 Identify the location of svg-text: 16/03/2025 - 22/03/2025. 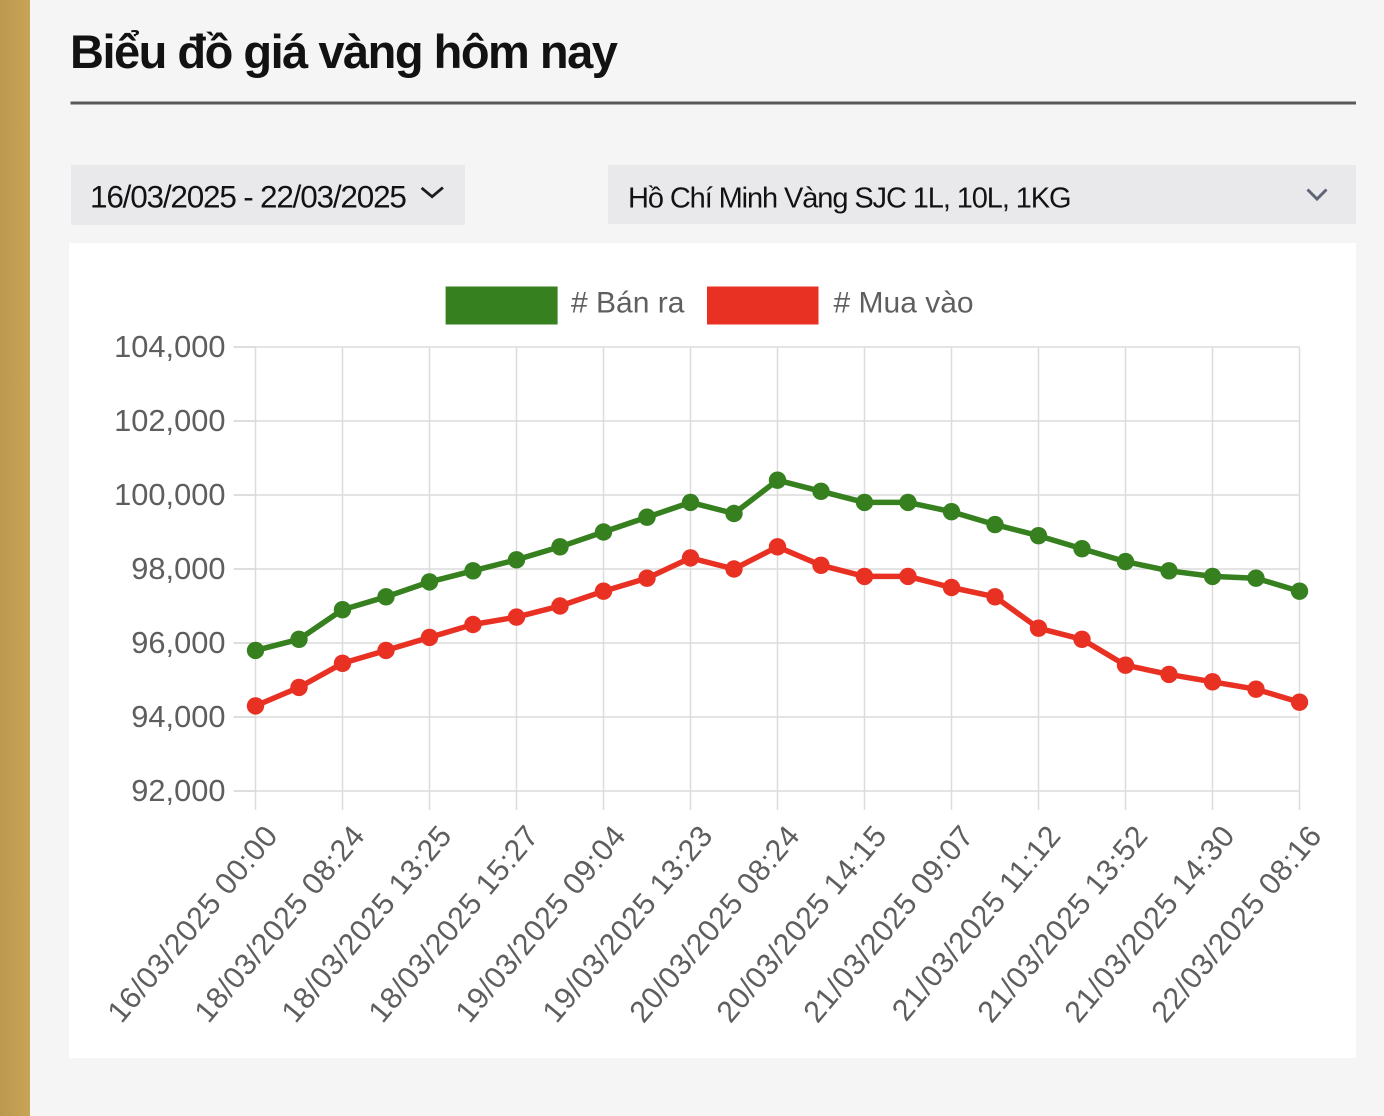
(248, 197).